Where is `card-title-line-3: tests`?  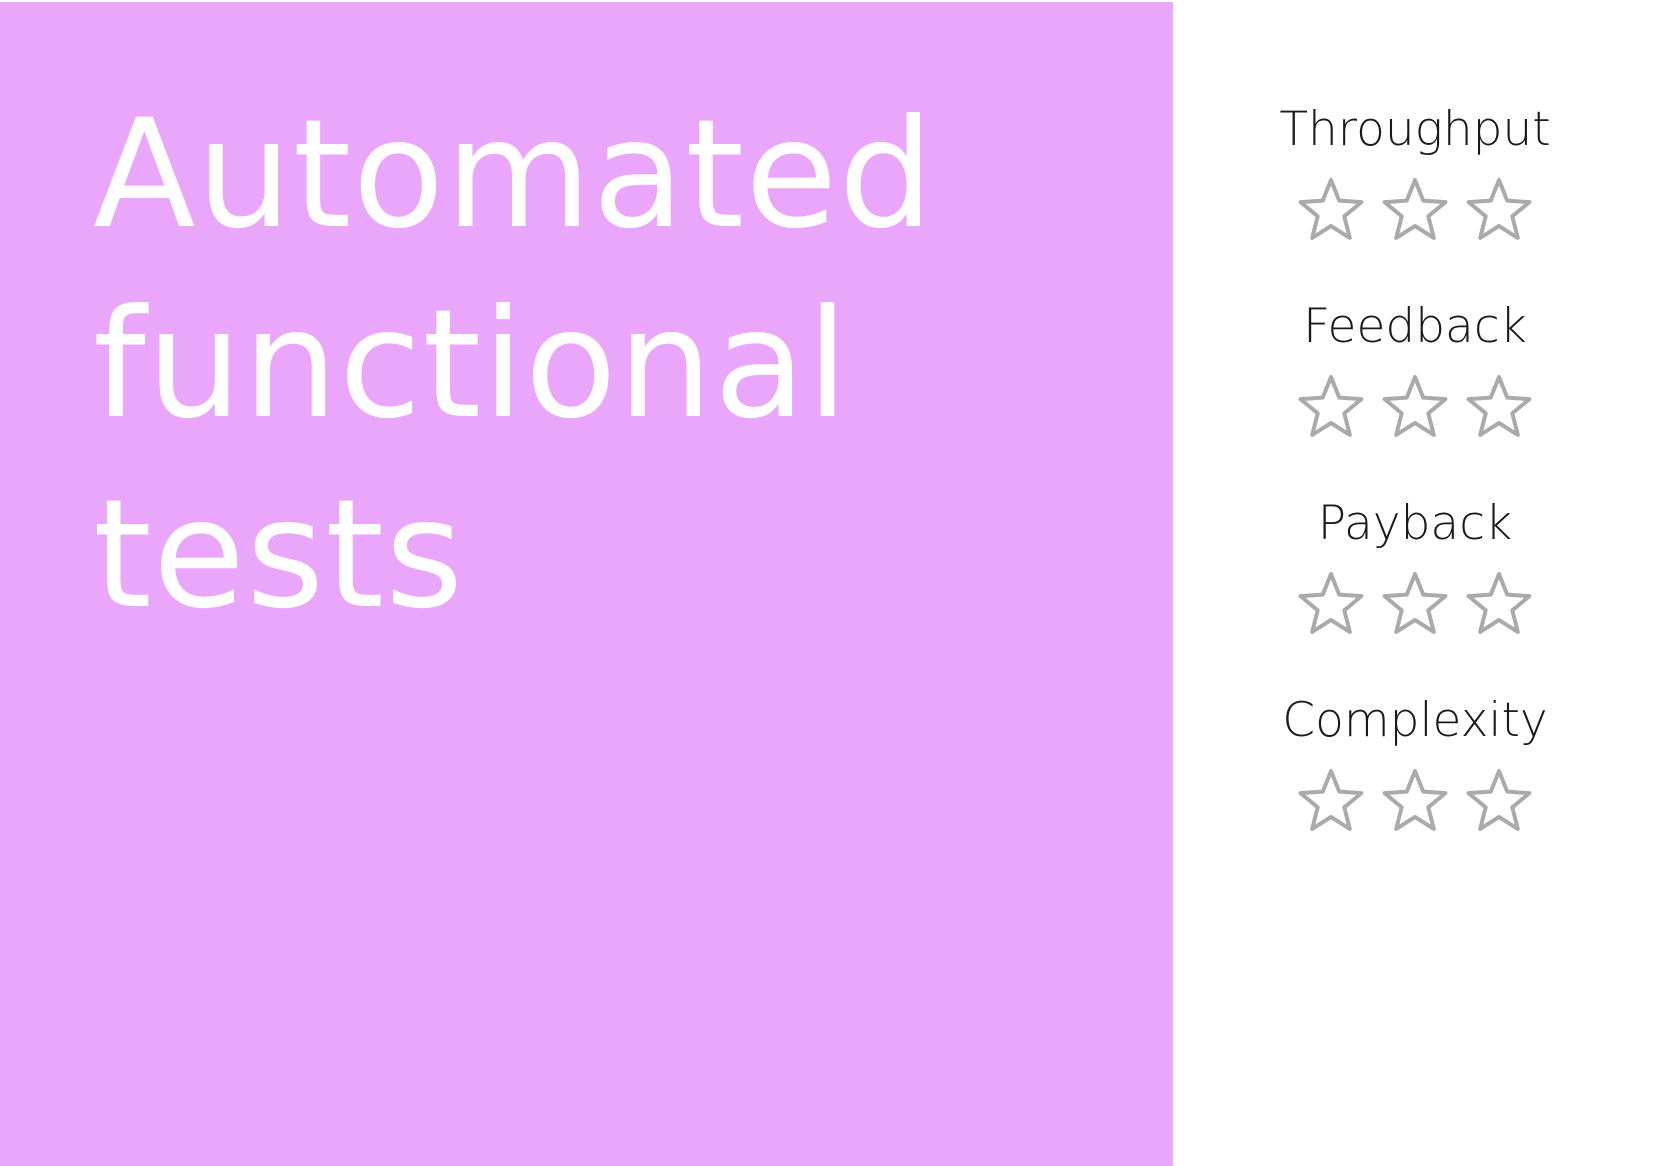 card-title-line-3: tests is located at coordinates (279, 555).